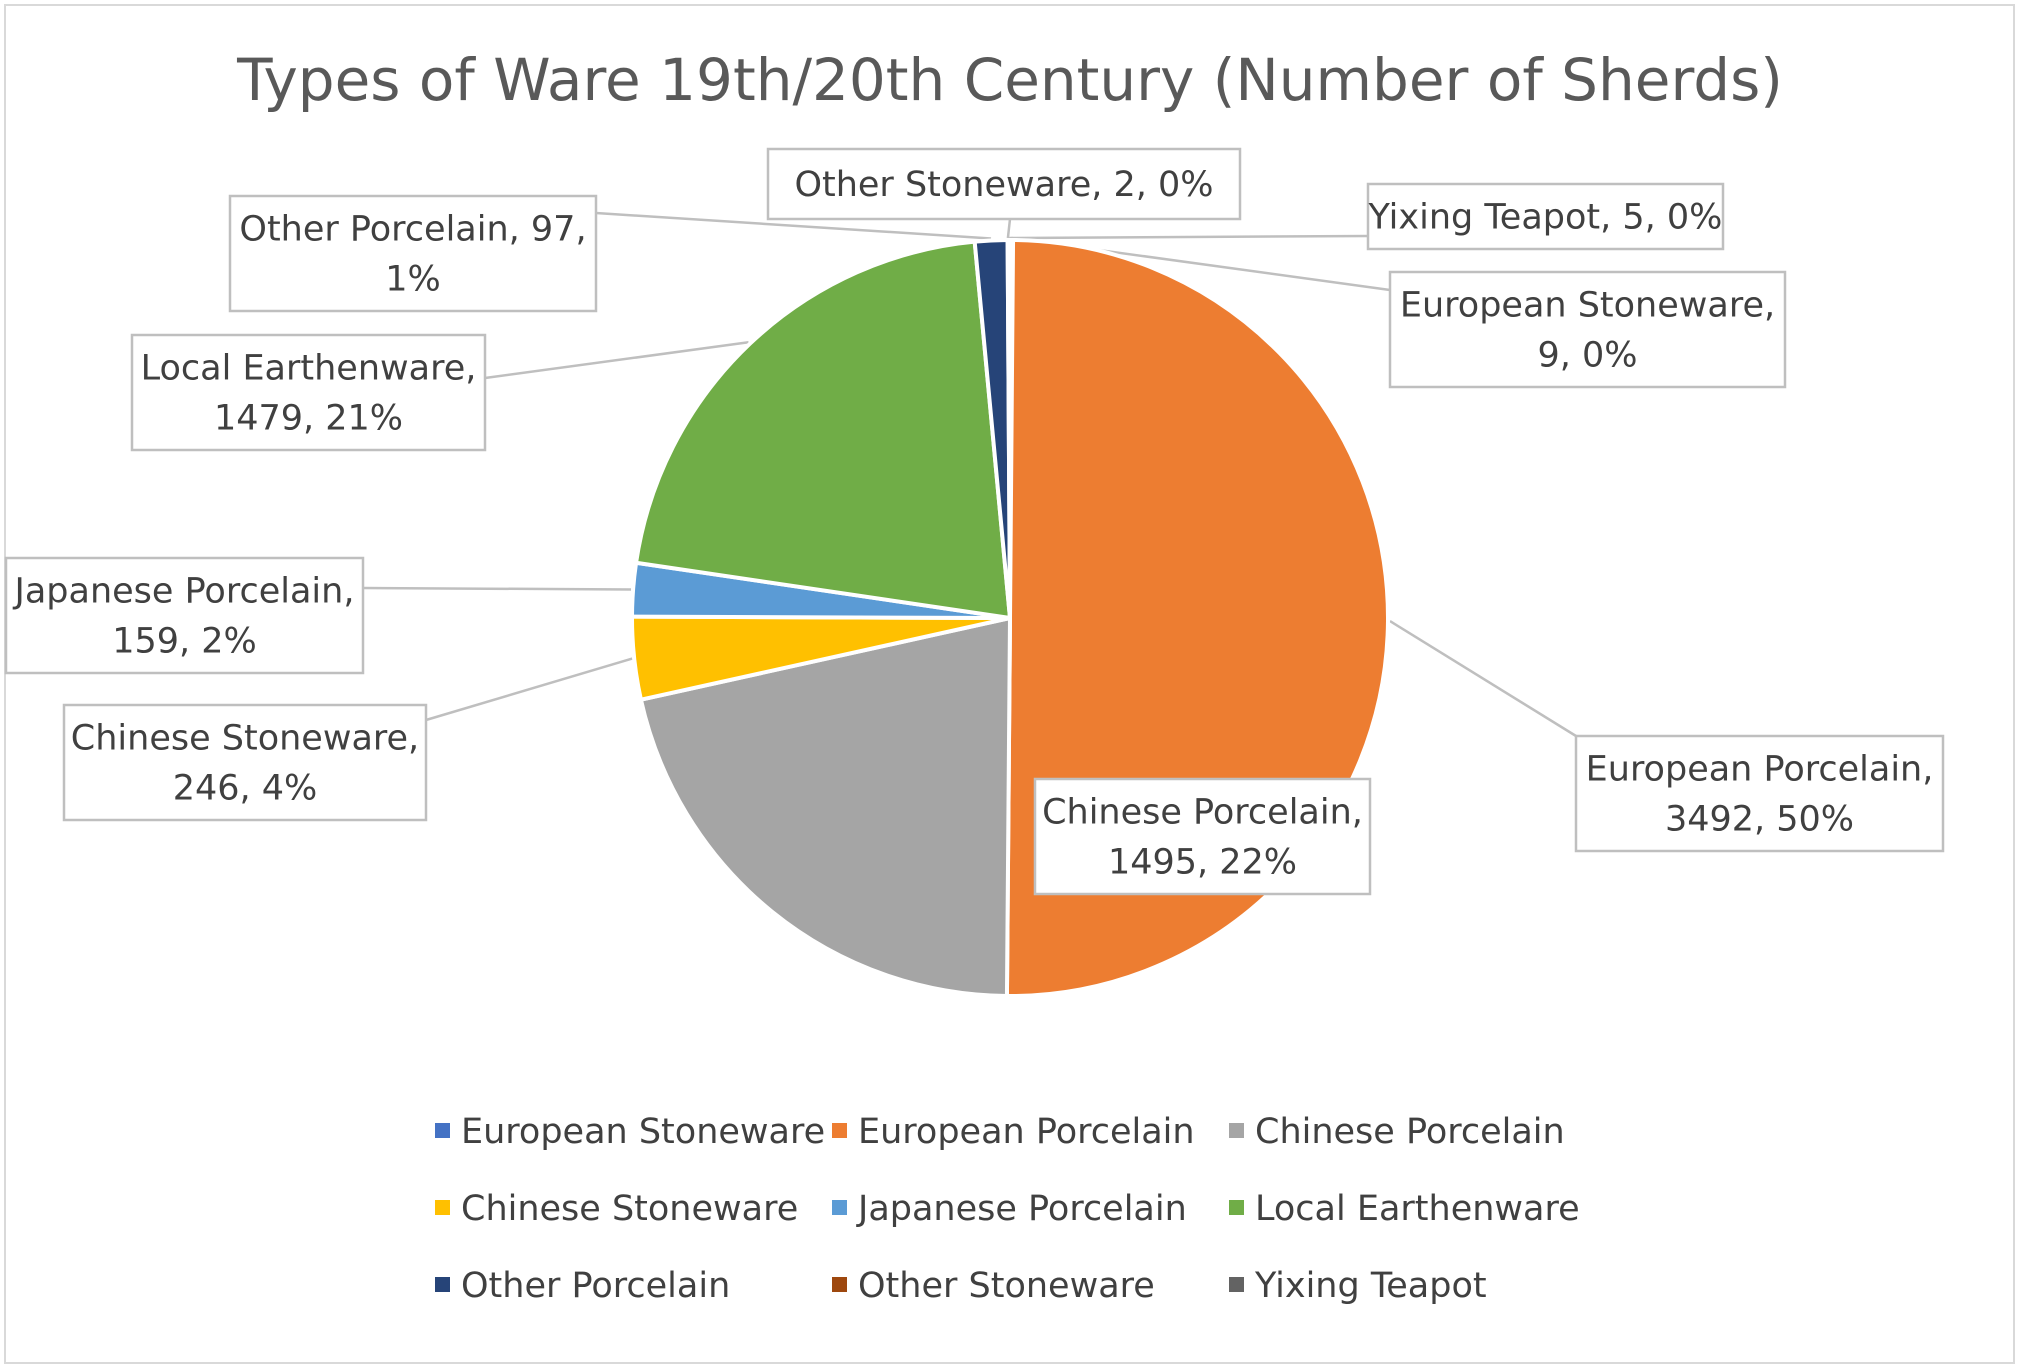 The height and width of the screenshot is (1370, 2021). I want to click on data-label-other-porcelain: Other Porcelain, 97,, so click(412, 230).